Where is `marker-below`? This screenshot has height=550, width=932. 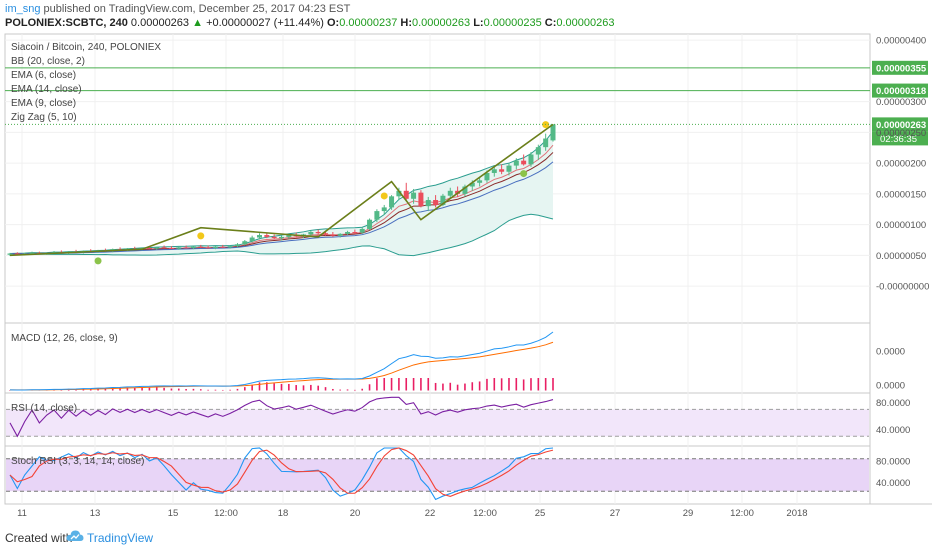 marker-below is located at coordinates (98, 261).